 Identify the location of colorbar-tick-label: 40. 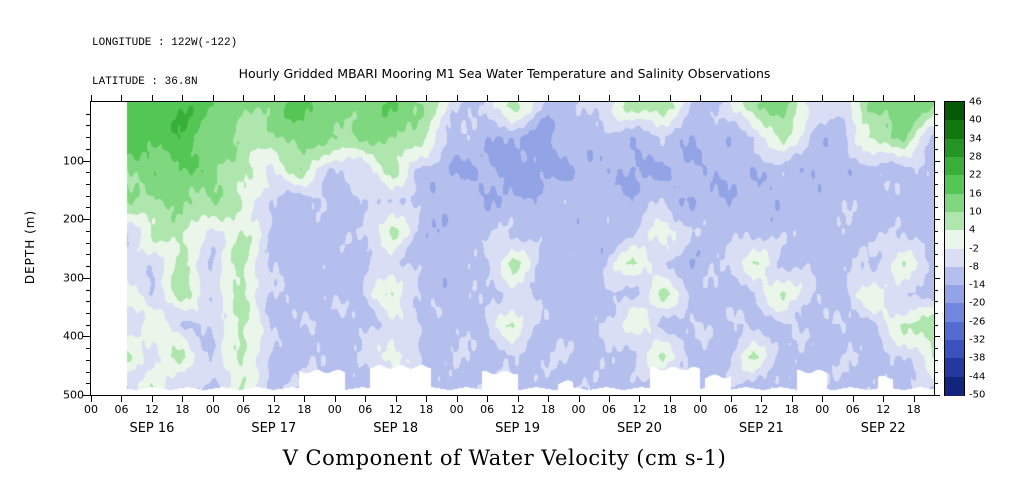
(975, 120).